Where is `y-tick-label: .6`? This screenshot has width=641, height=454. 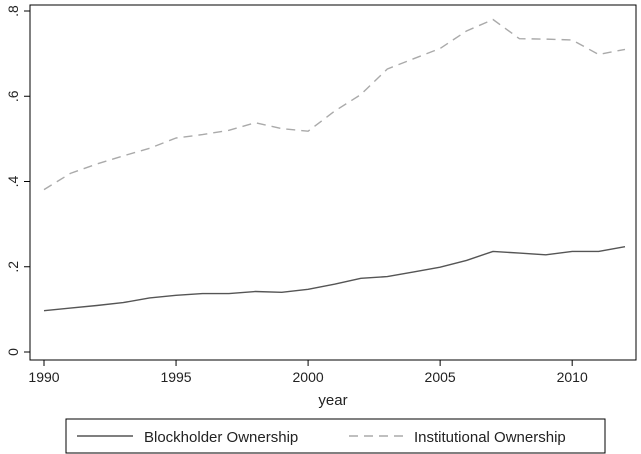
y-tick-label: .6 is located at coordinates (13, 96).